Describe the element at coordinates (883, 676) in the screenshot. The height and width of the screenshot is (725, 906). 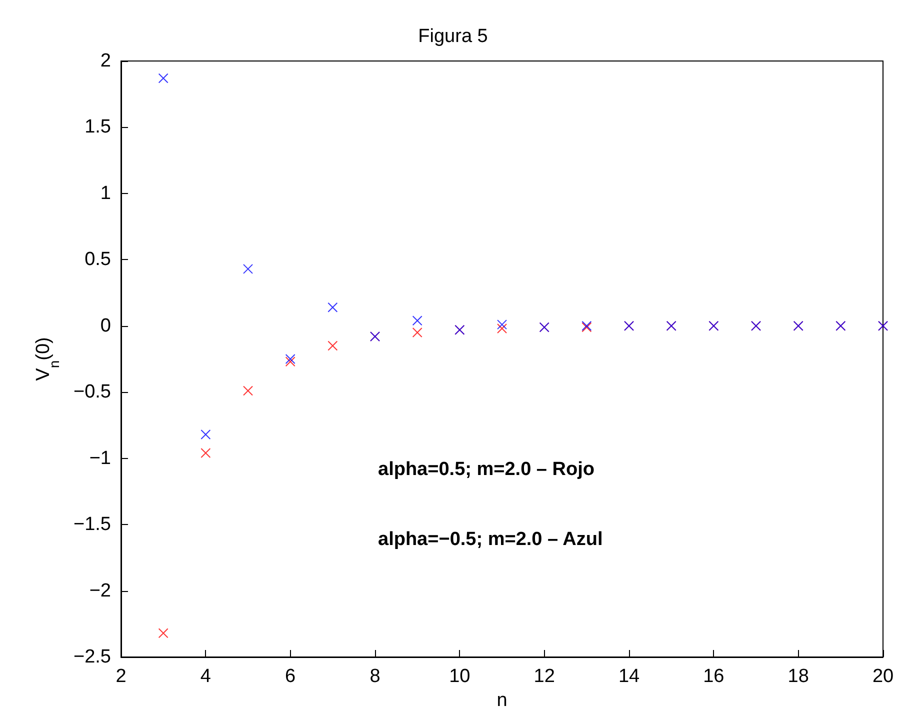
I see `x-tick-label: 20` at that location.